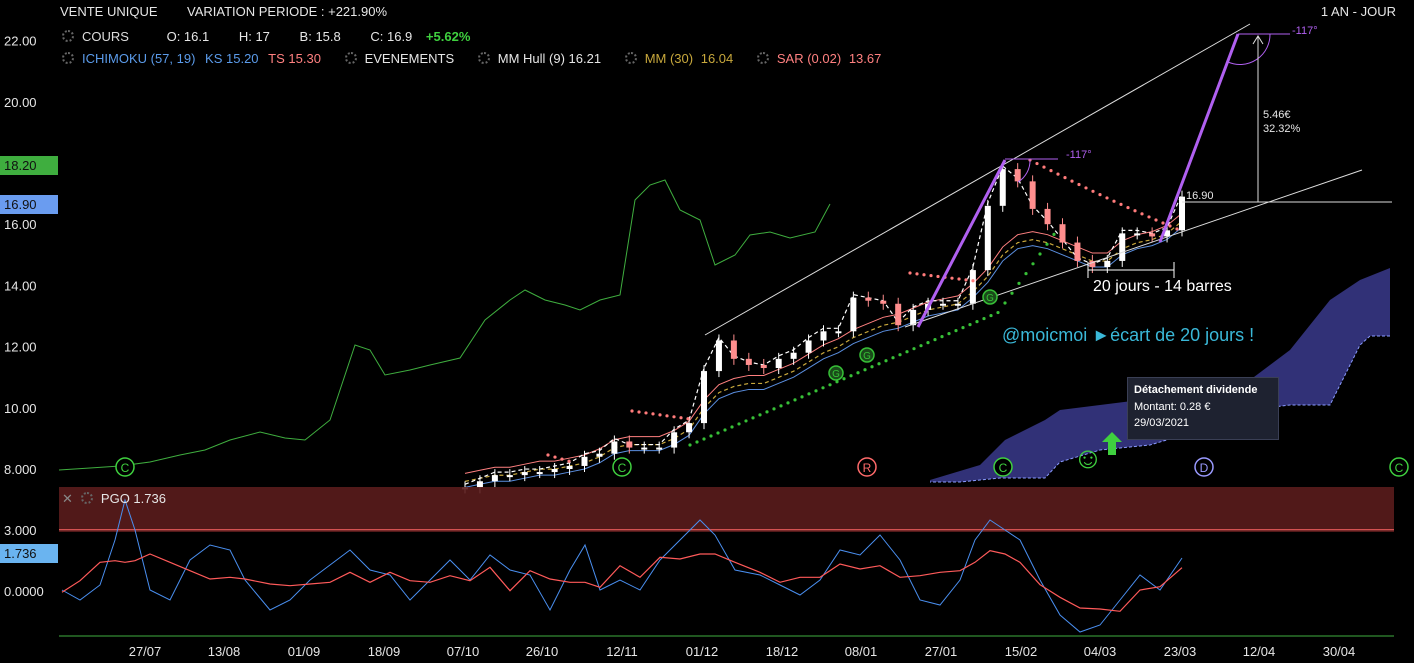 The height and width of the screenshot is (663, 1414). What do you see at coordinates (463, 651) in the screenshot?
I see `x-tick-label: 07/10` at bounding box center [463, 651].